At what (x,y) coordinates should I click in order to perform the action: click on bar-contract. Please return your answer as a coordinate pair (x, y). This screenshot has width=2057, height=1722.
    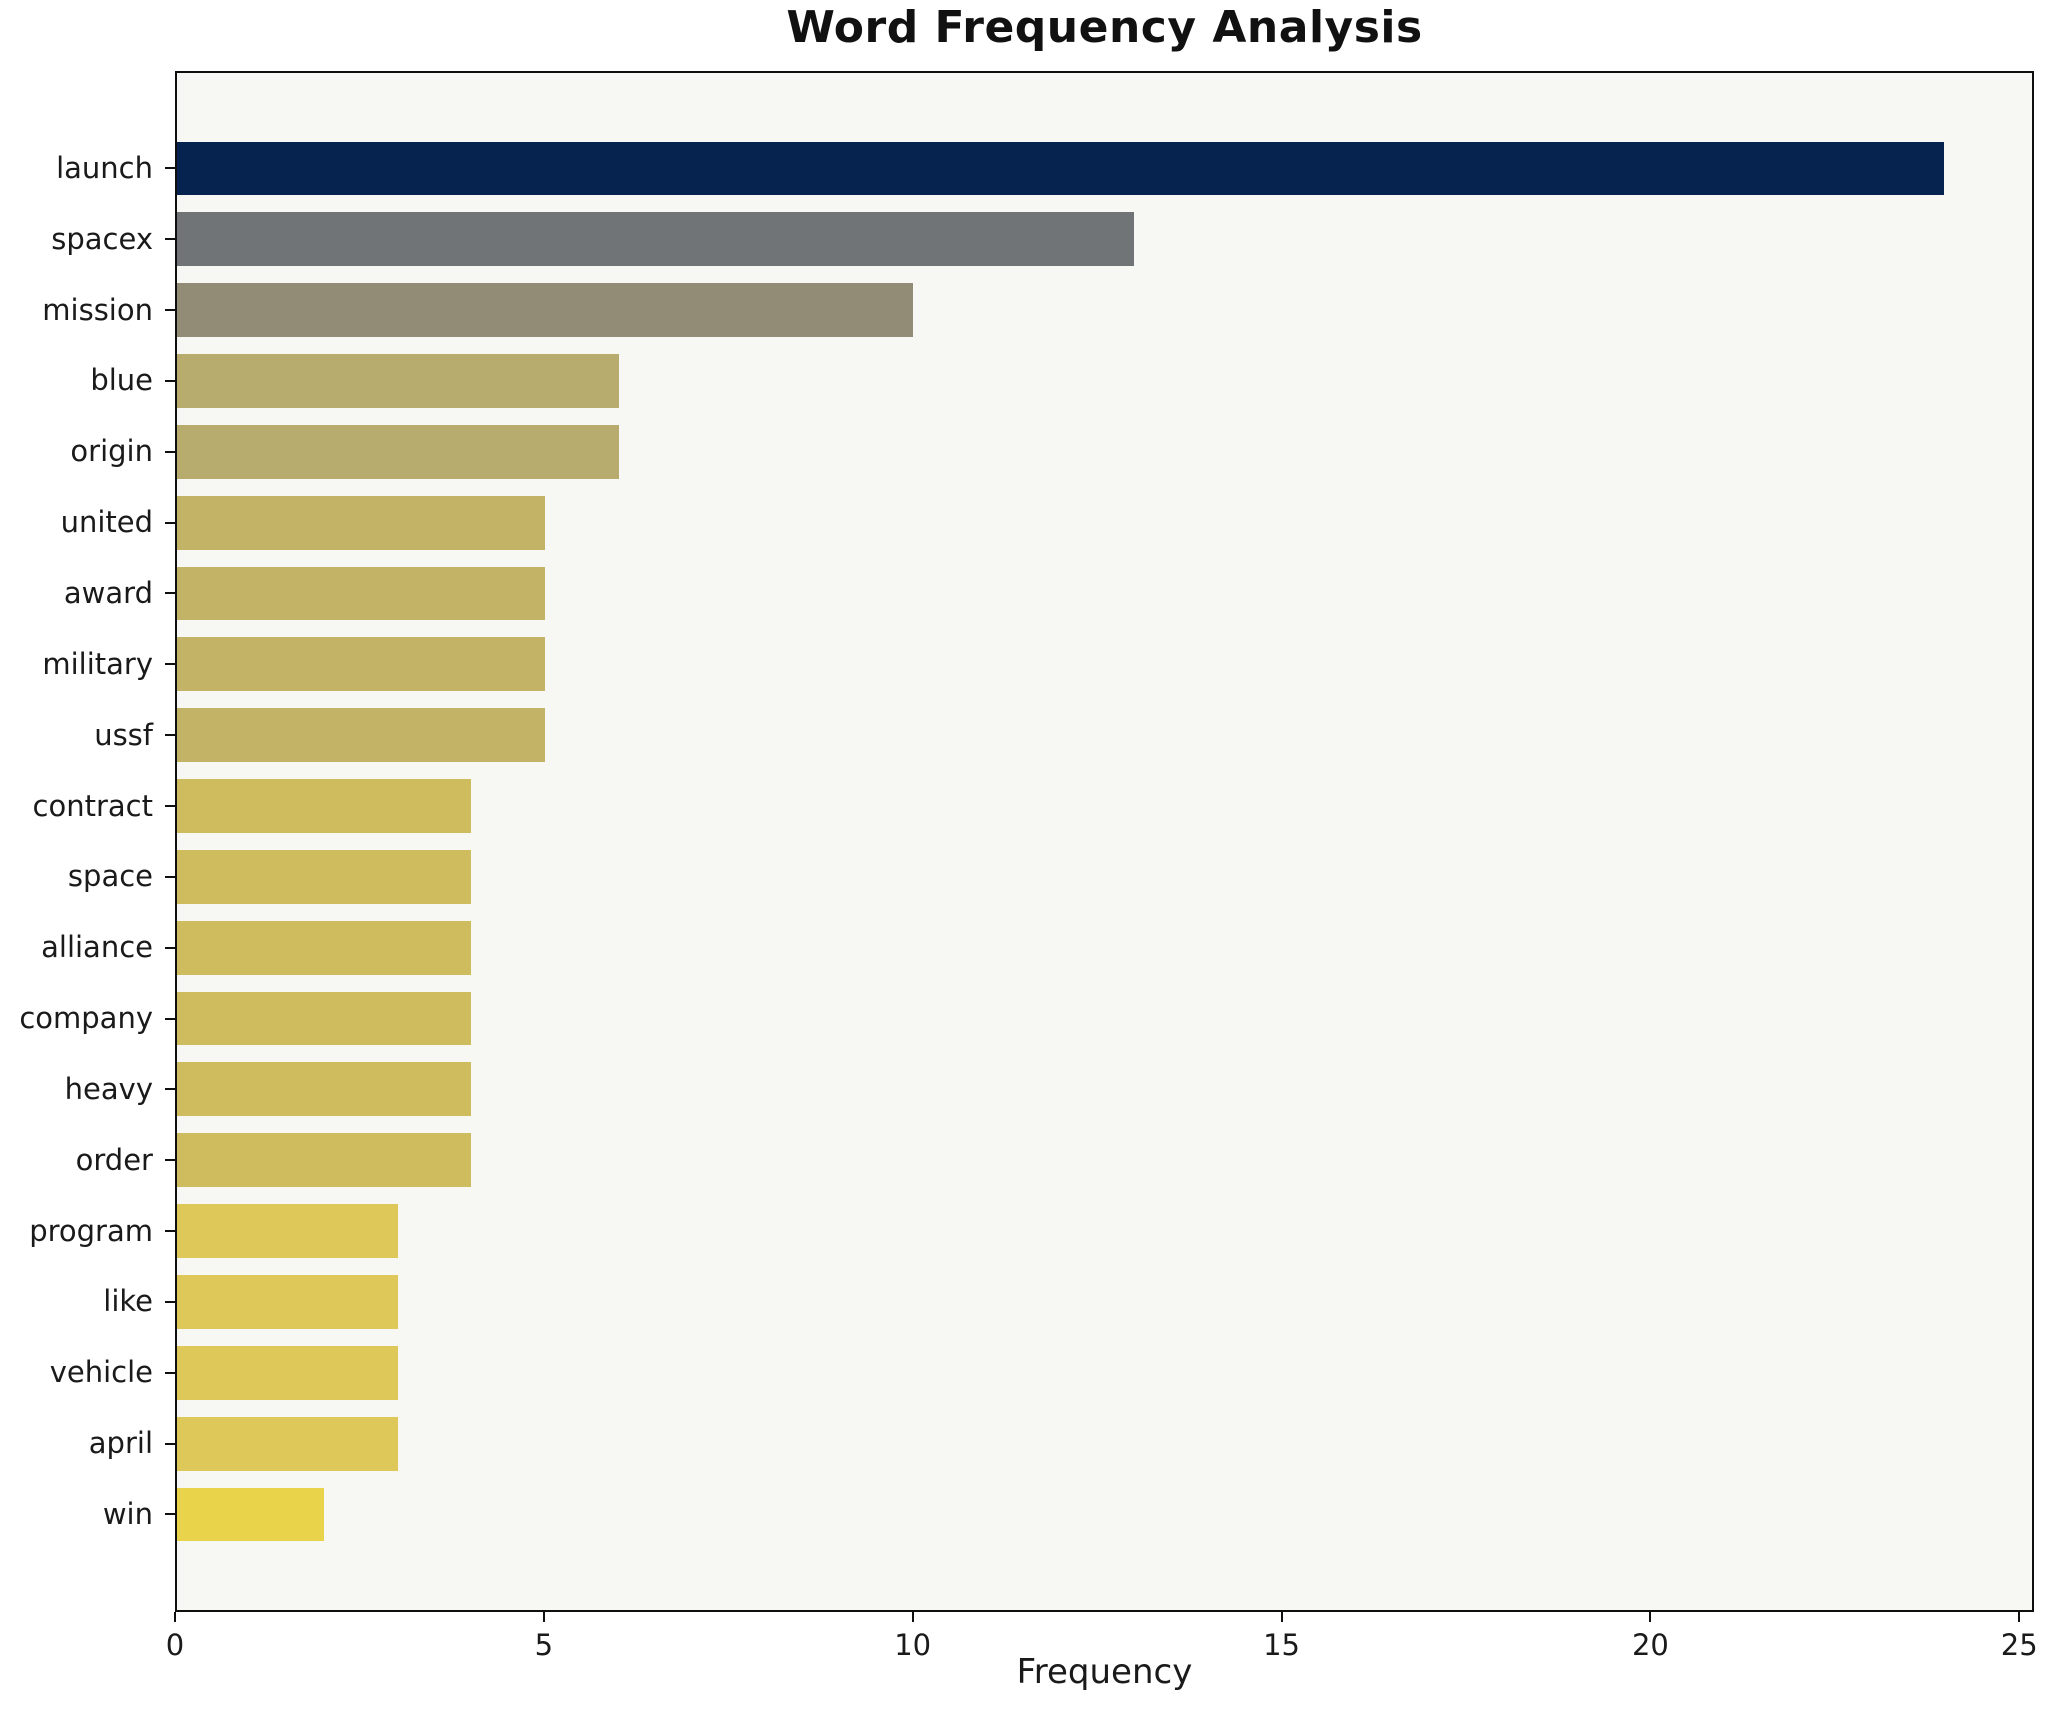
    Looking at the image, I should click on (324, 806).